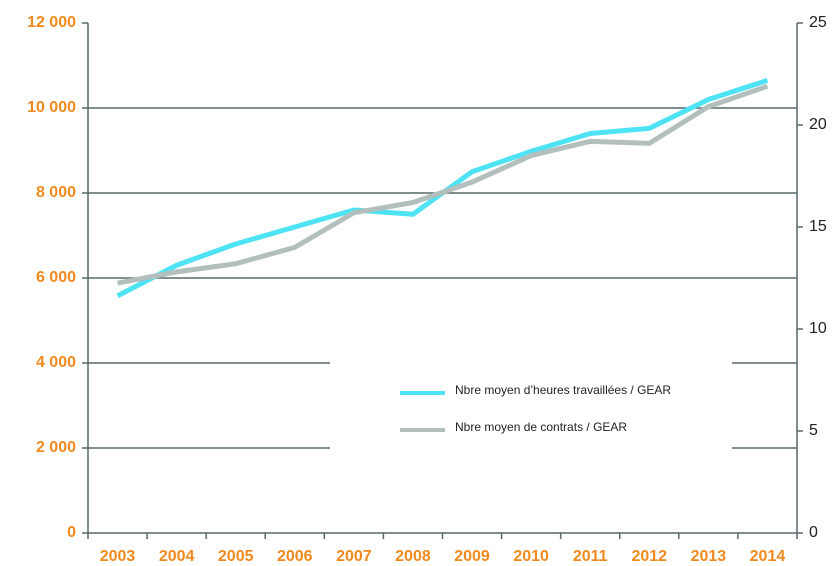  What do you see at coordinates (51, 22) in the screenshot?
I see `y-tick-label: 12 000` at bounding box center [51, 22].